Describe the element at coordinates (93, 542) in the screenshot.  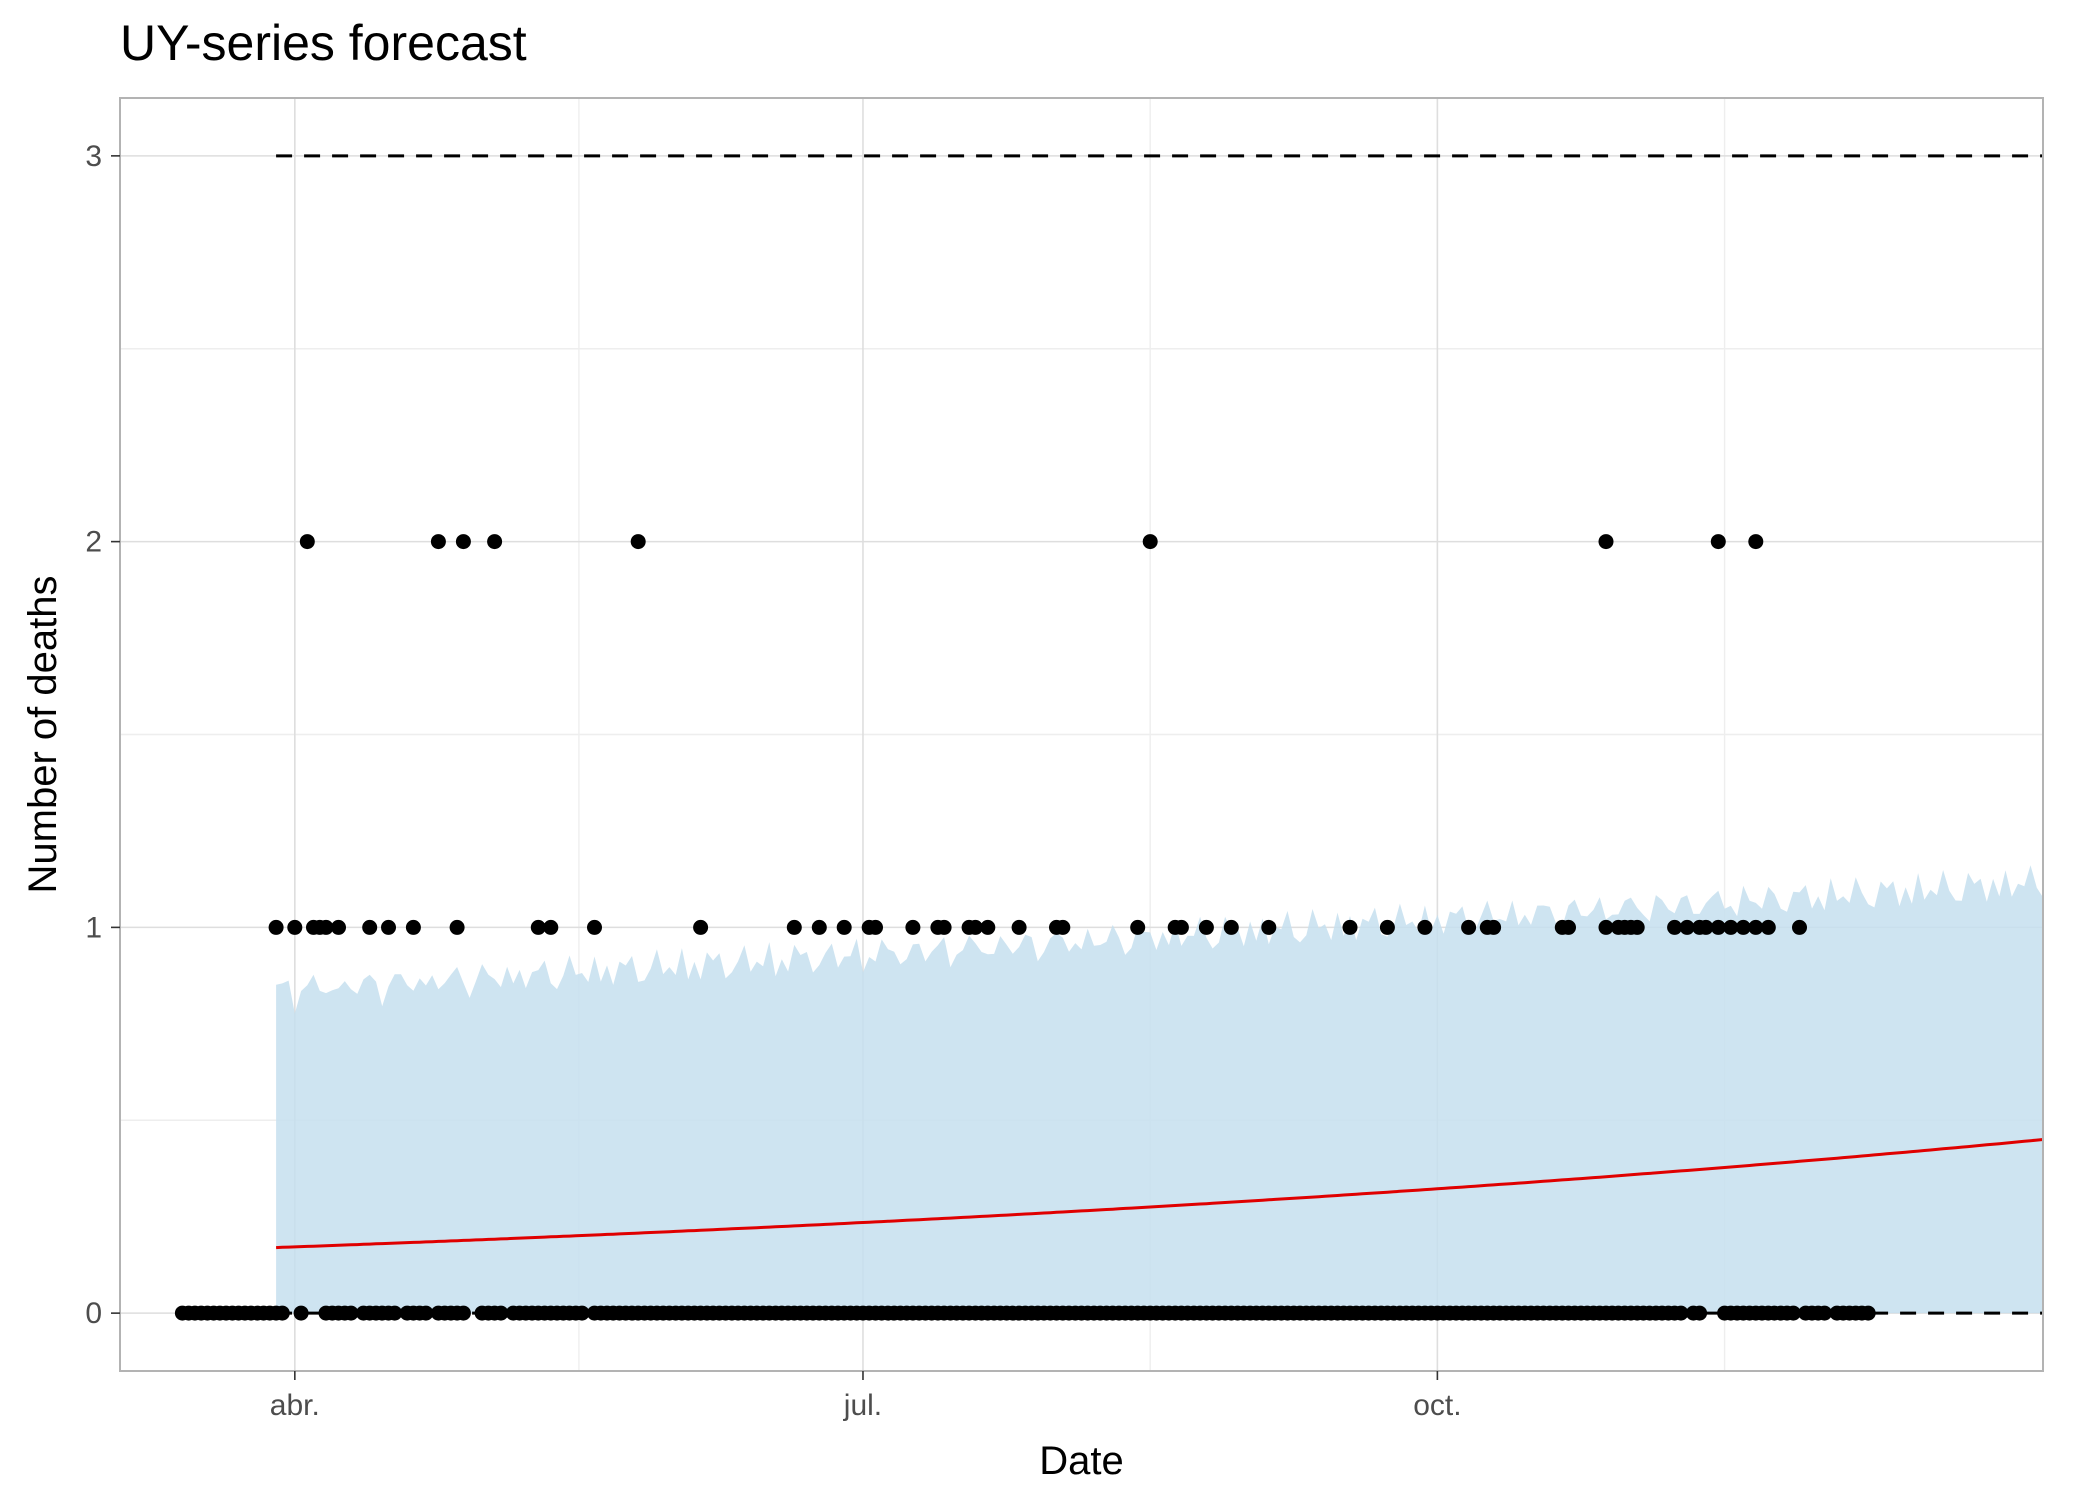
I see `y-tick-label: 2` at that location.